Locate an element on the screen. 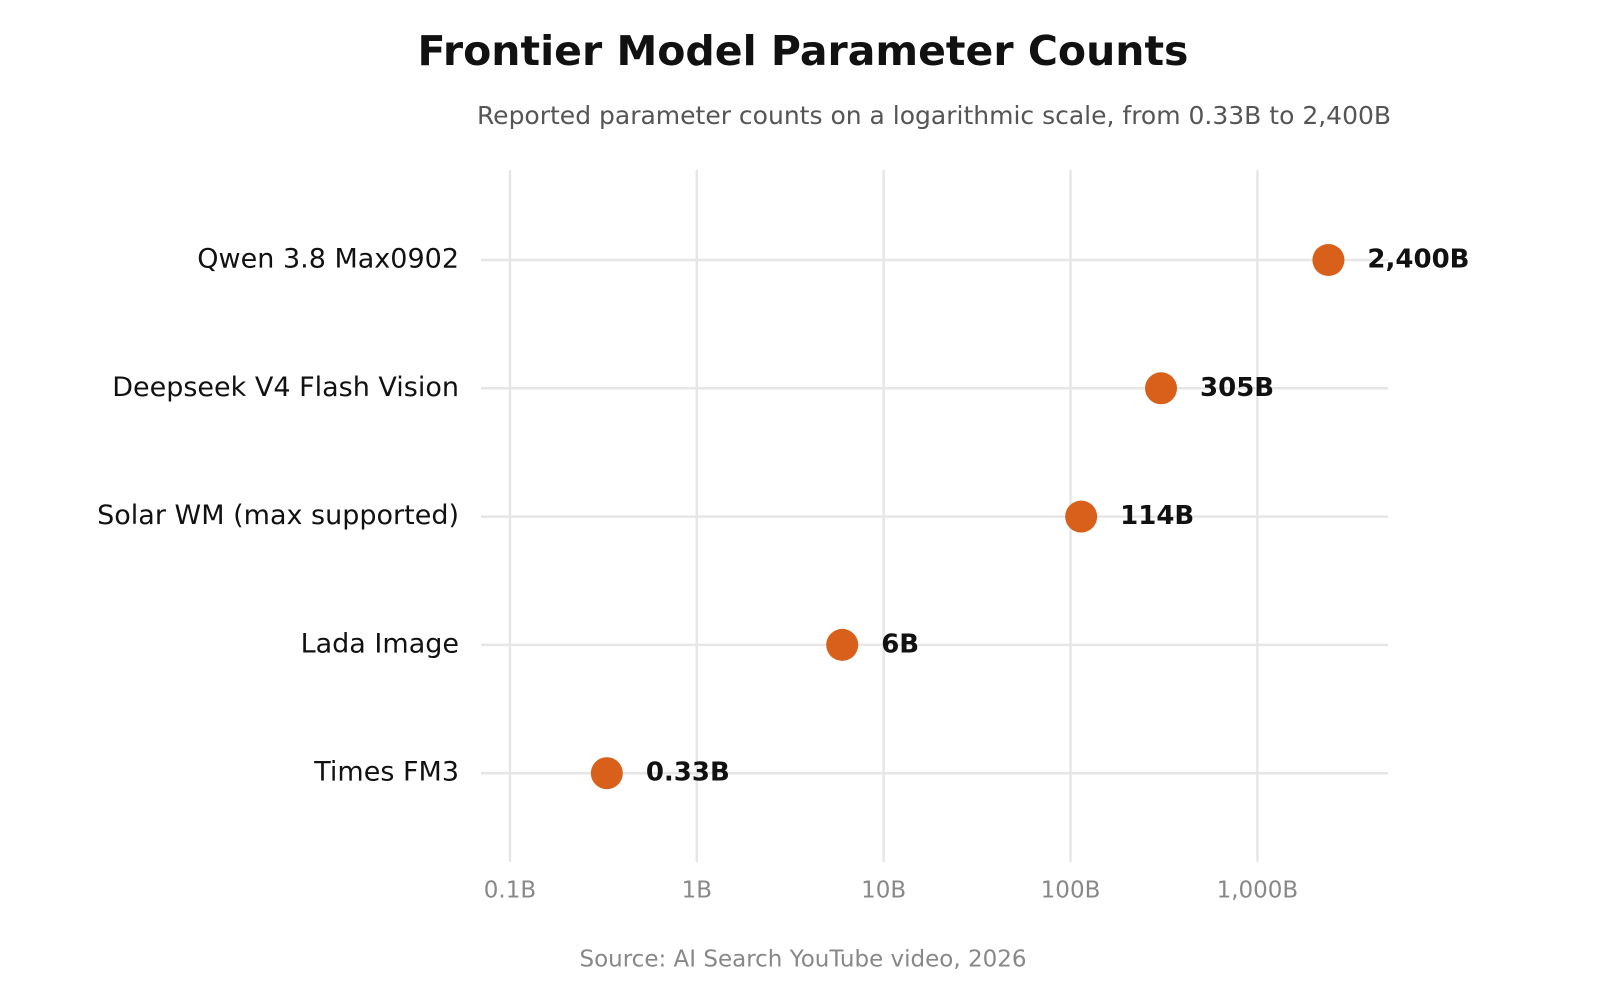 The width and height of the screenshot is (1600, 1000). x-tick-label: 100B is located at coordinates (1071, 891).